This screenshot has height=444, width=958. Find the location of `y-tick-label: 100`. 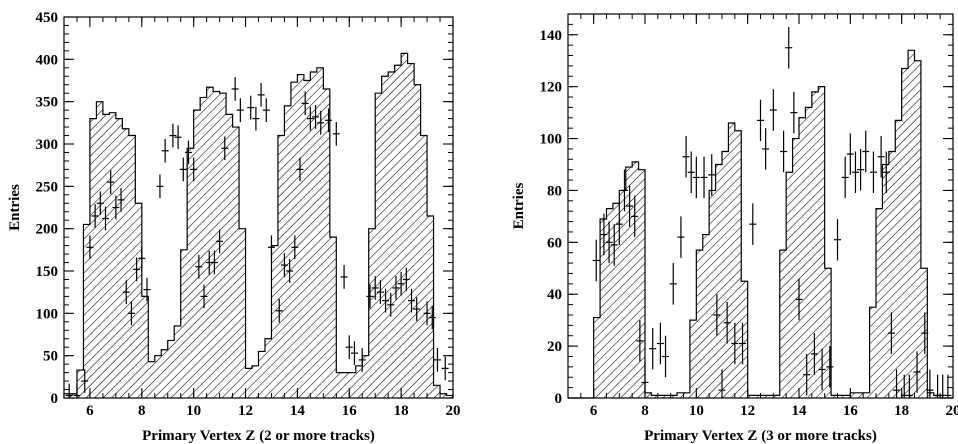

y-tick-label: 100 is located at coordinates (551, 140).